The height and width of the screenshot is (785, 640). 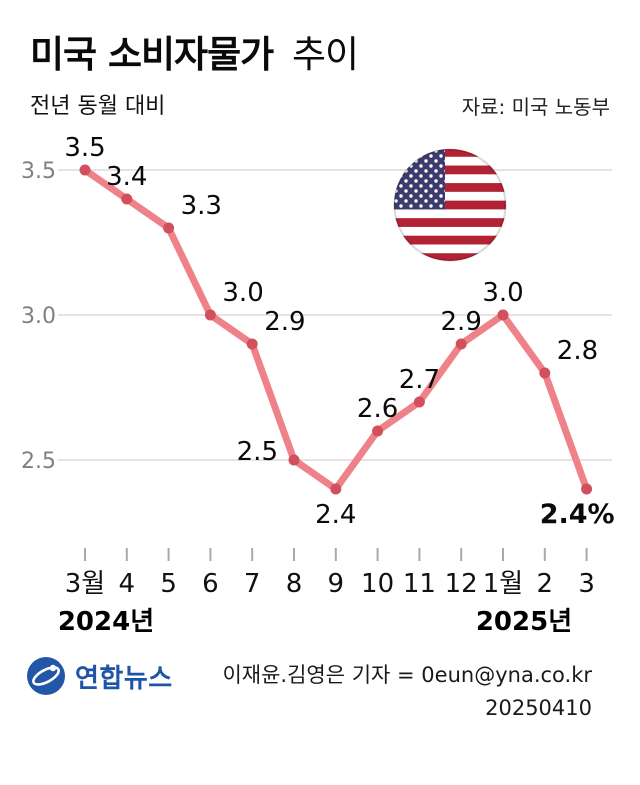 What do you see at coordinates (461, 584) in the screenshot?
I see `x-axis-label: 12` at bounding box center [461, 584].